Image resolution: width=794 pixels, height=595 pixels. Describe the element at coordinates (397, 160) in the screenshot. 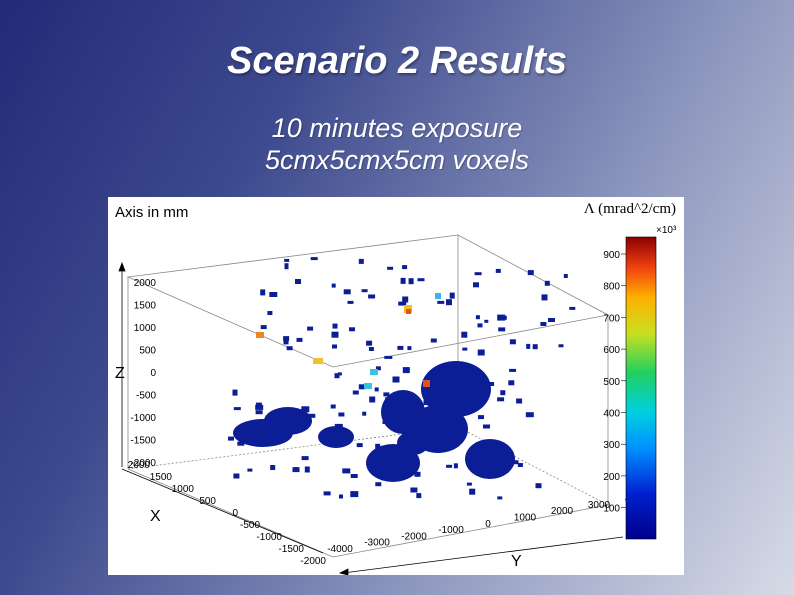

I see `subtitle-voxels: 5cmx5cmx5cm voxels` at that location.